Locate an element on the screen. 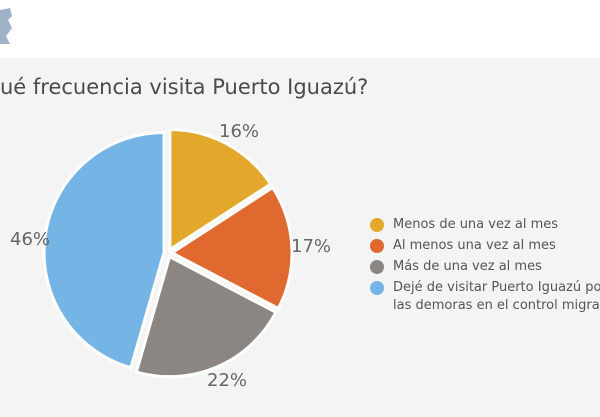  legend-label: Menos de una vez al mes is located at coordinates (476, 224).